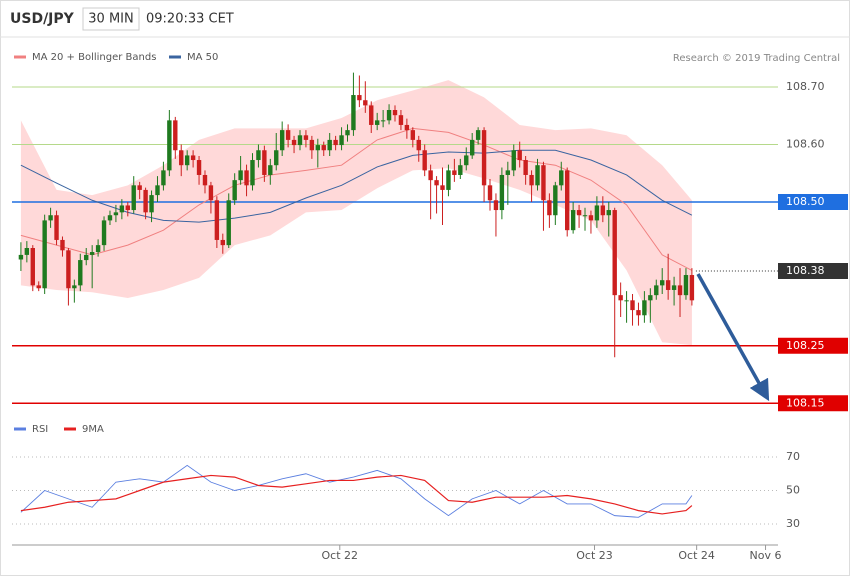 The image size is (850, 580). Describe the element at coordinates (793, 490) in the screenshot. I see `y-tick-label: 50` at that location.